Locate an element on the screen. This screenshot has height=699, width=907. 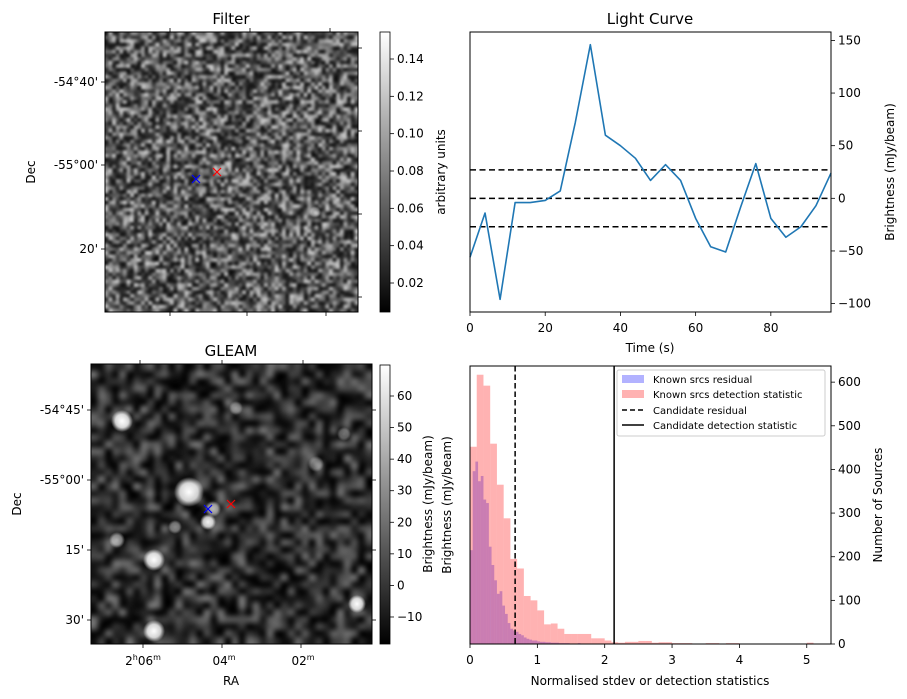
gleam-ylabel: Dec is located at coordinates (17, 503).